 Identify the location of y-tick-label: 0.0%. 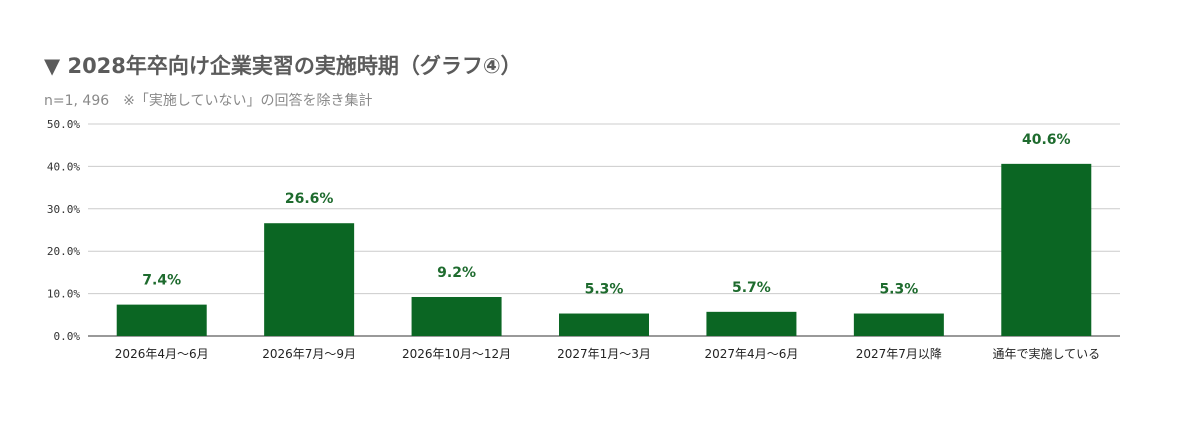
(67, 336).